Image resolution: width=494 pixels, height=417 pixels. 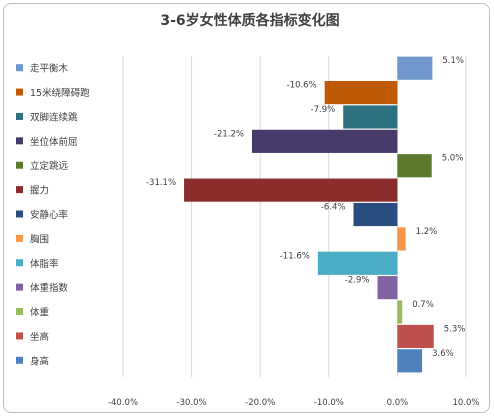 What do you see at coordinates (40, 313) in the screenshot?
I see `legend-label: 体重` at bounding box center [40, 313].